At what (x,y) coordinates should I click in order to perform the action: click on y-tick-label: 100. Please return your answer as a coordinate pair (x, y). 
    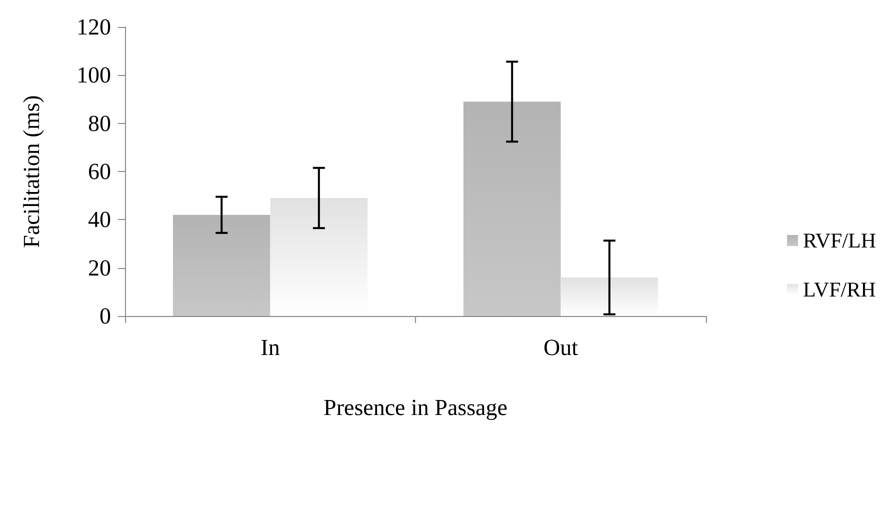
    Looking at the image, I should click on (93, 75).